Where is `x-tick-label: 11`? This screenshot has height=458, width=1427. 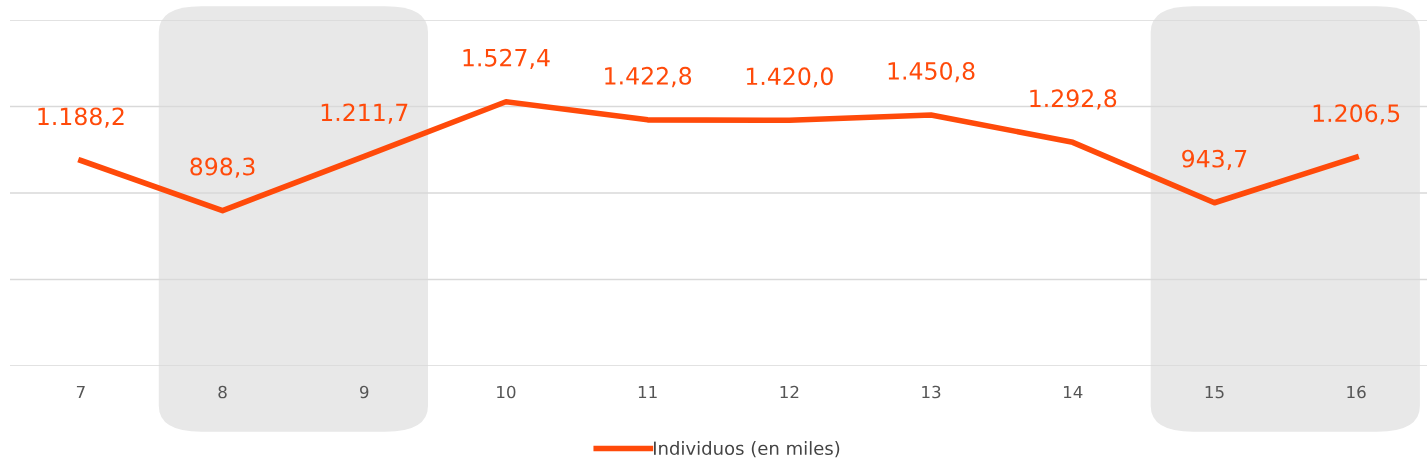
x-tick-label: 11 is located at coordinates (647, 392).